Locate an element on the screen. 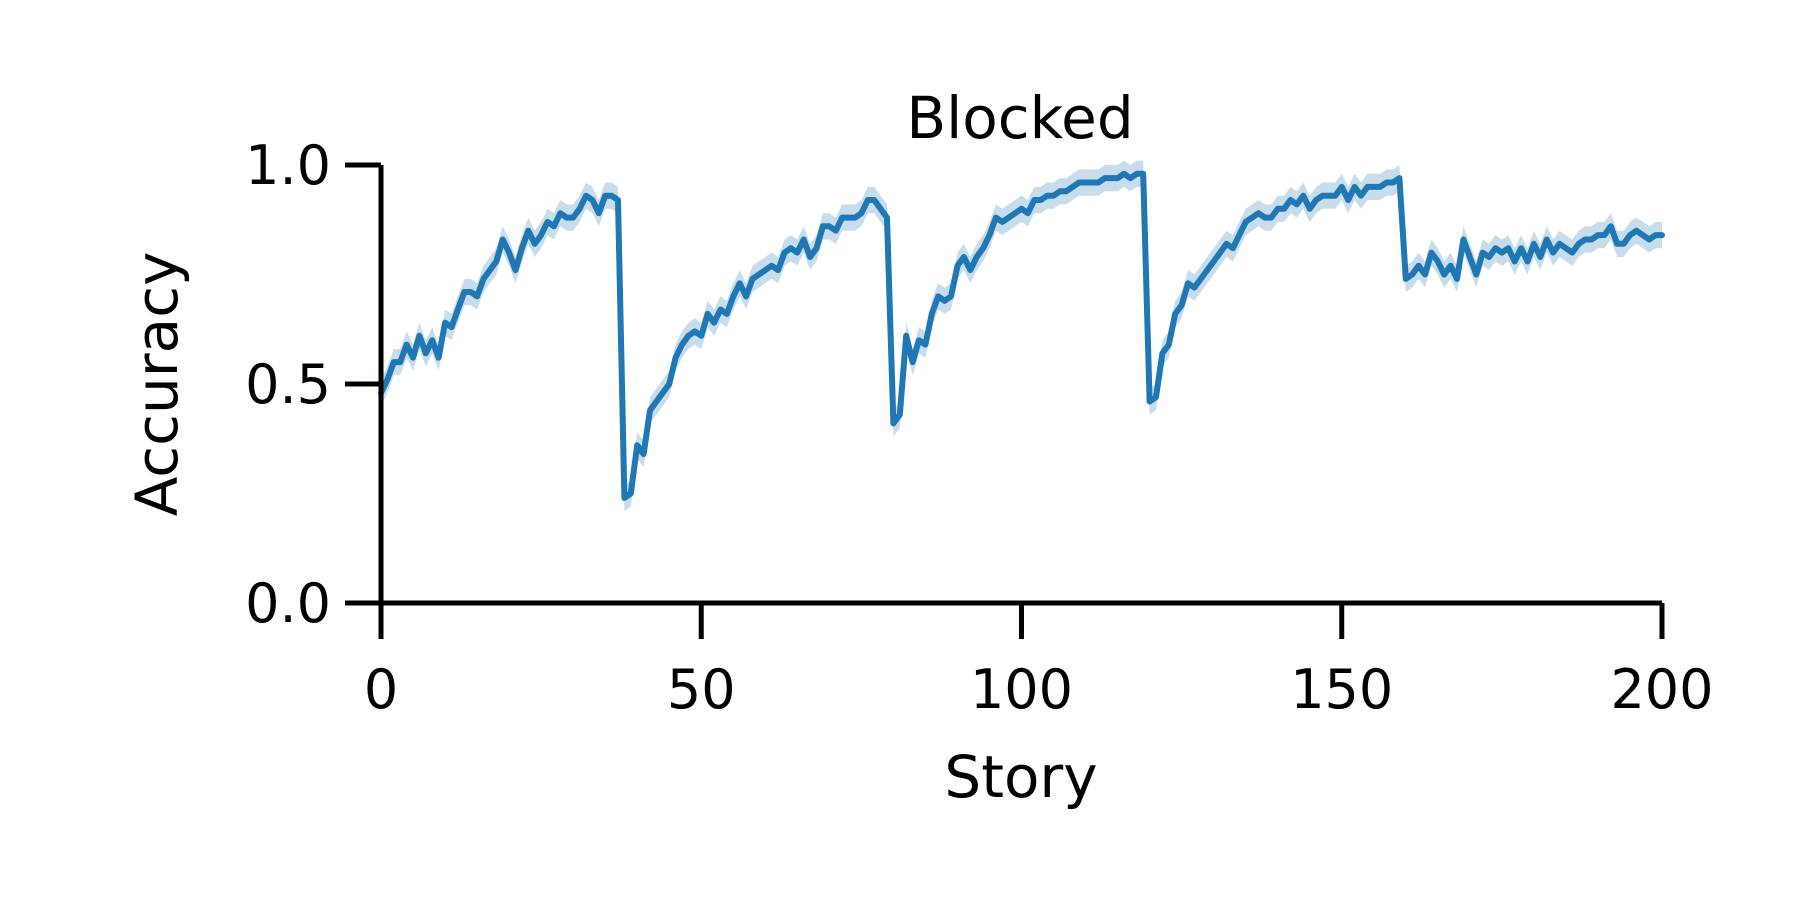  x-tick-label: 150 is located at coordinates (1341, 689).